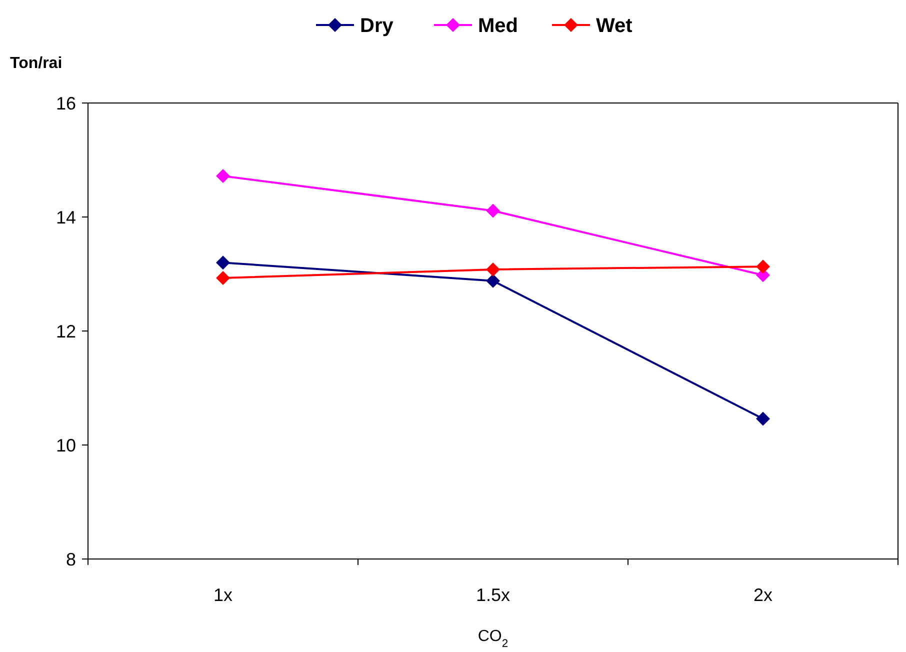  Describe the element at coordinates (377, 26) in the screenshot. I see `legend-label: Dry` at that location.